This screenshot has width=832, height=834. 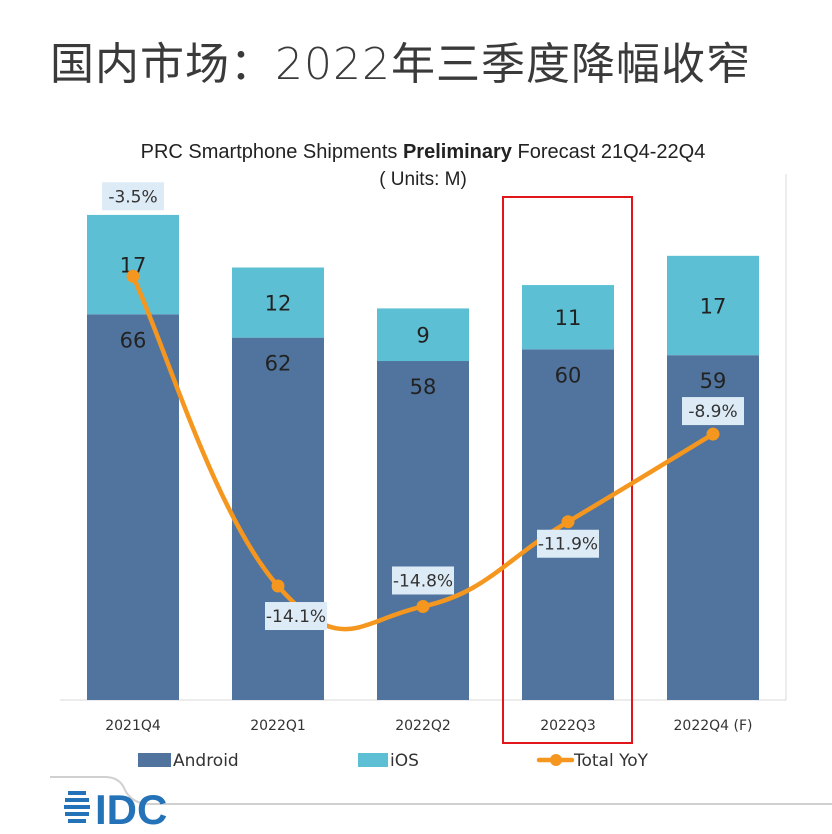 What do you see at coordinates (373, 760) in the screenshot?
I see `legend-swatch-ios` at bounding box center [373, 760].